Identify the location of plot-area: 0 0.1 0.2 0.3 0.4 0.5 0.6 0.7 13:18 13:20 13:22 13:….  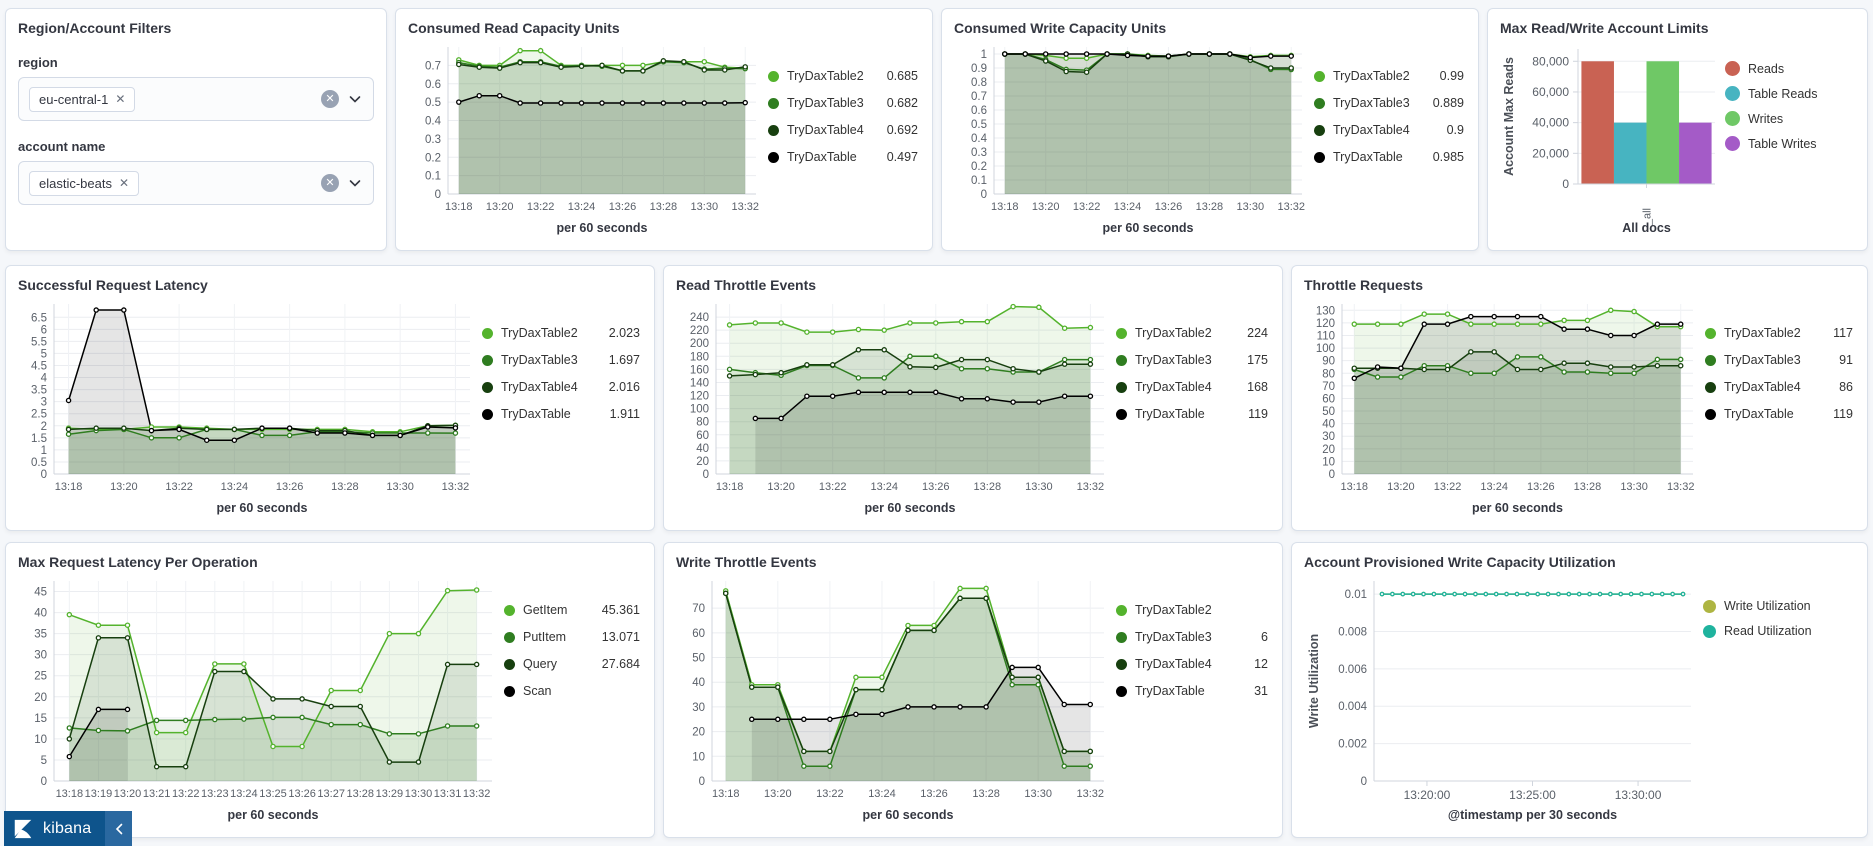
(592, 141).